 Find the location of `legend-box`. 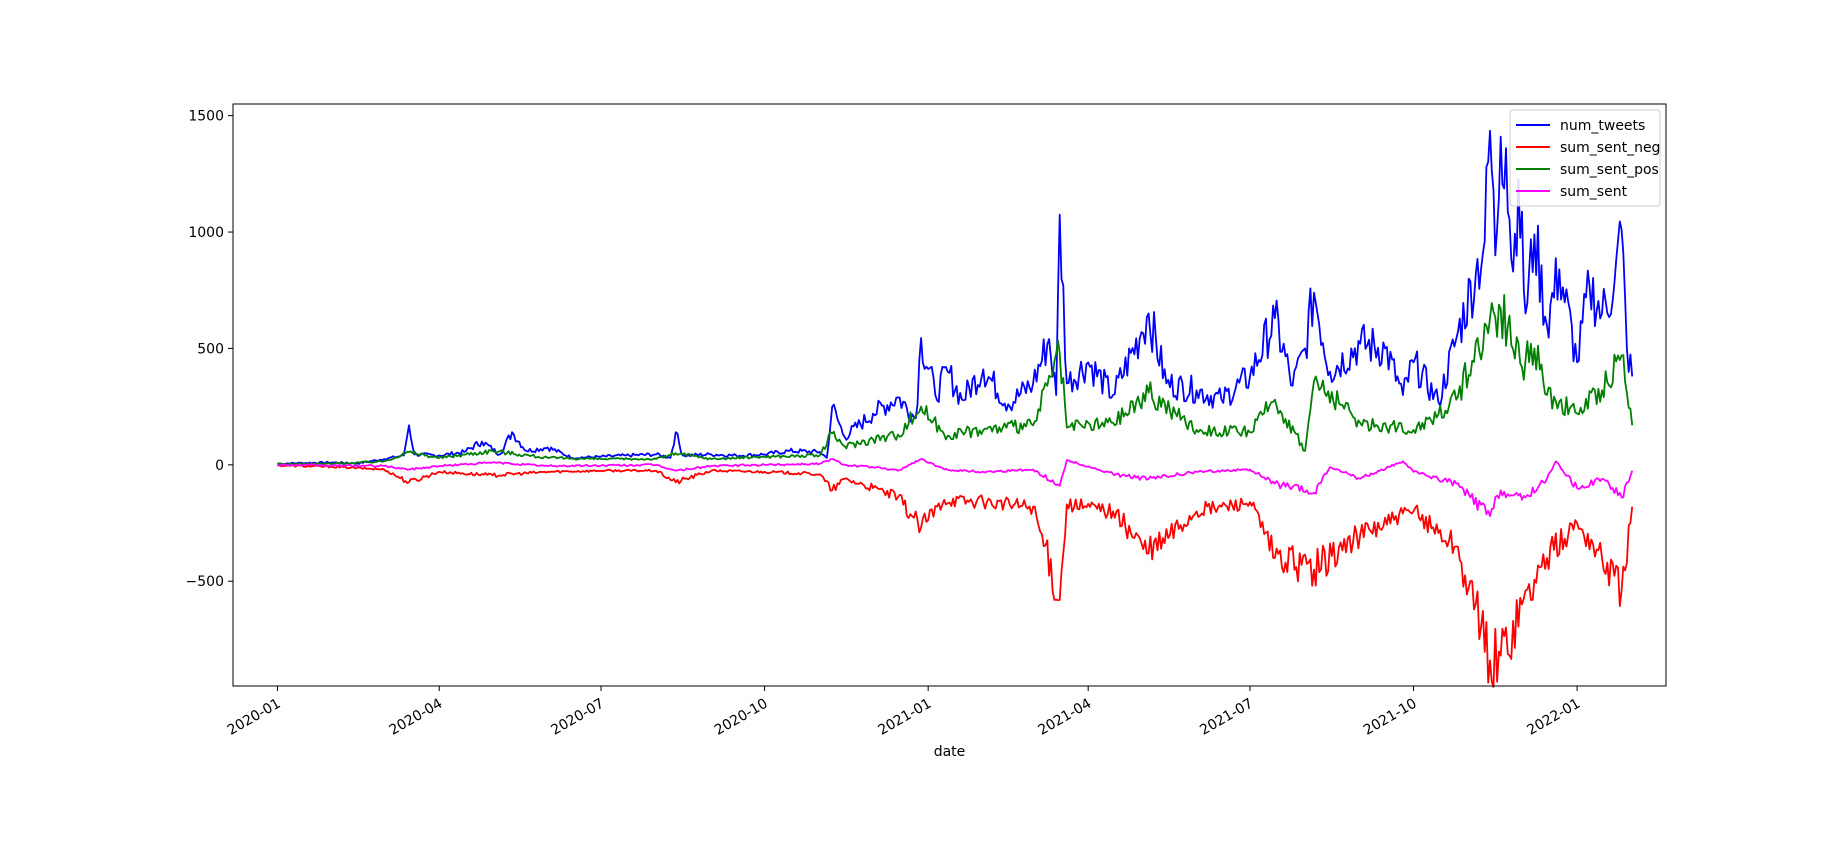

legend-box is located at coordinates (1585, 158).